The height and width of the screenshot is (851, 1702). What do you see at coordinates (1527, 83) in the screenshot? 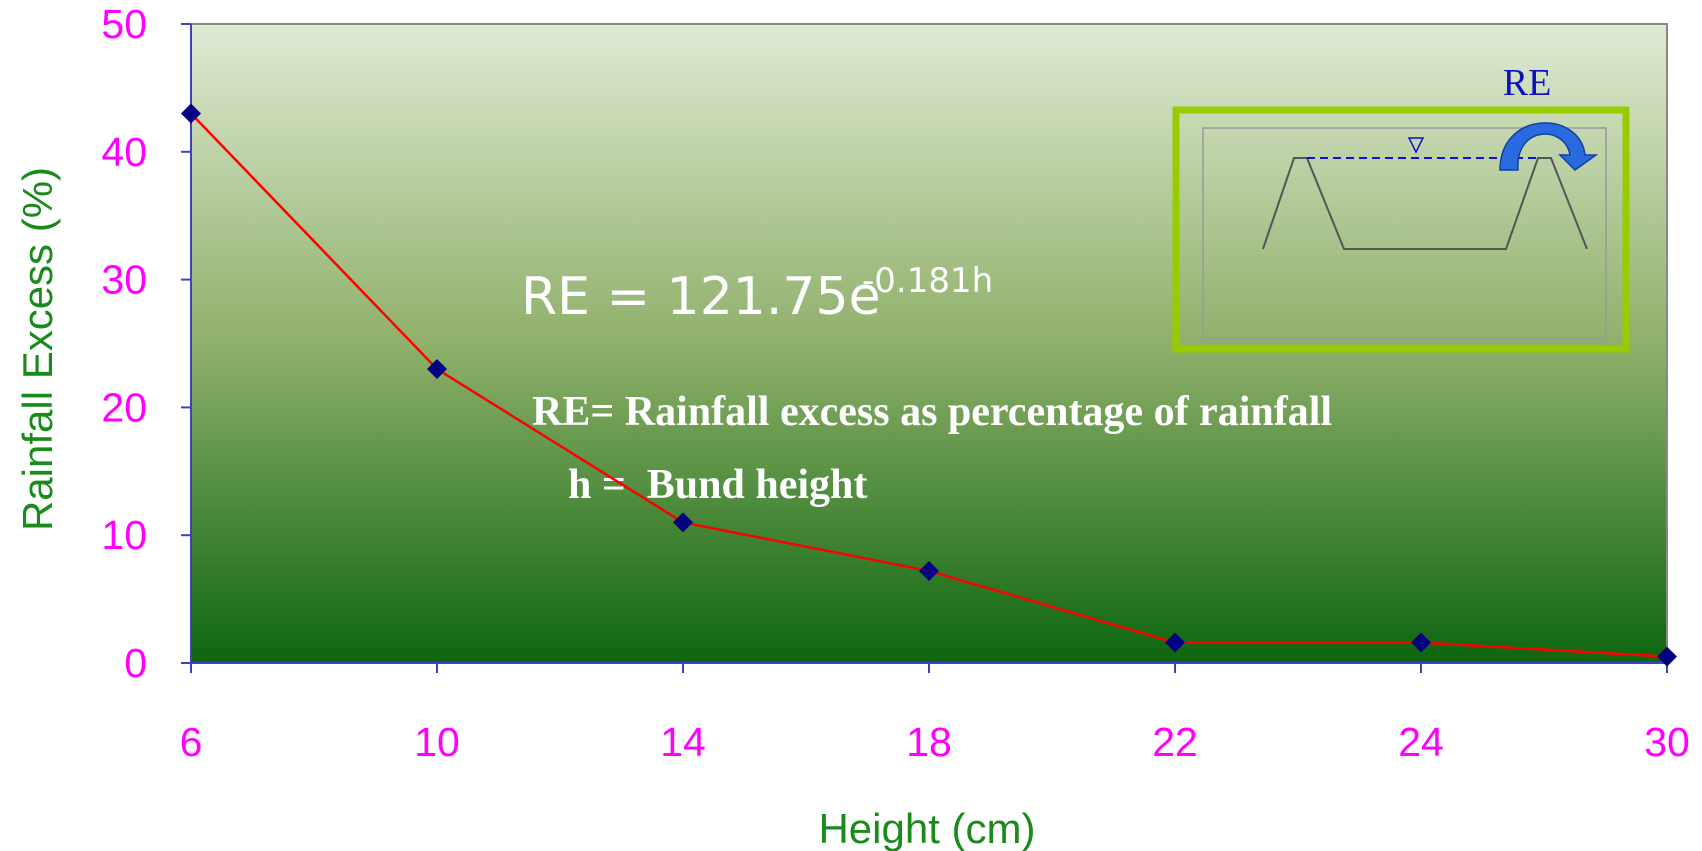
I see `inset-label: RE` at bounding box center [1527, 83].